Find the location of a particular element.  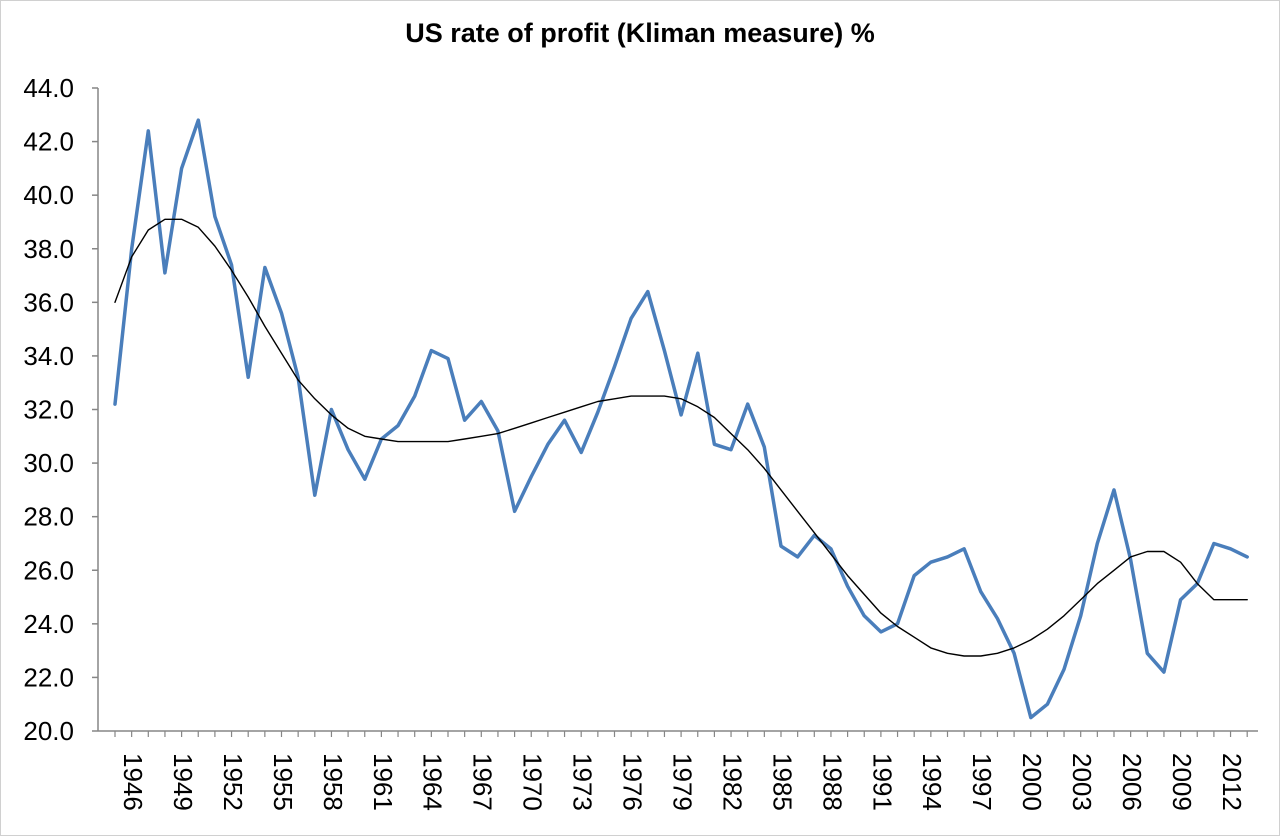

x-tick-label: 1994 is located at coordinates (932, 782).